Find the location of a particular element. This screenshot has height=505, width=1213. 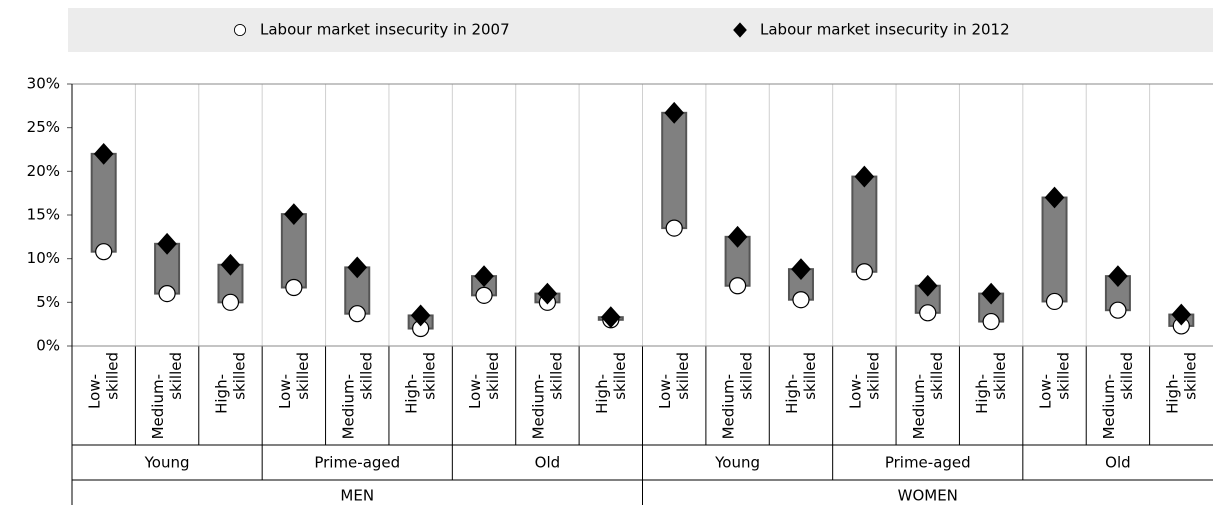

y-tick-label: 10% is located at coordinates (43, 258).